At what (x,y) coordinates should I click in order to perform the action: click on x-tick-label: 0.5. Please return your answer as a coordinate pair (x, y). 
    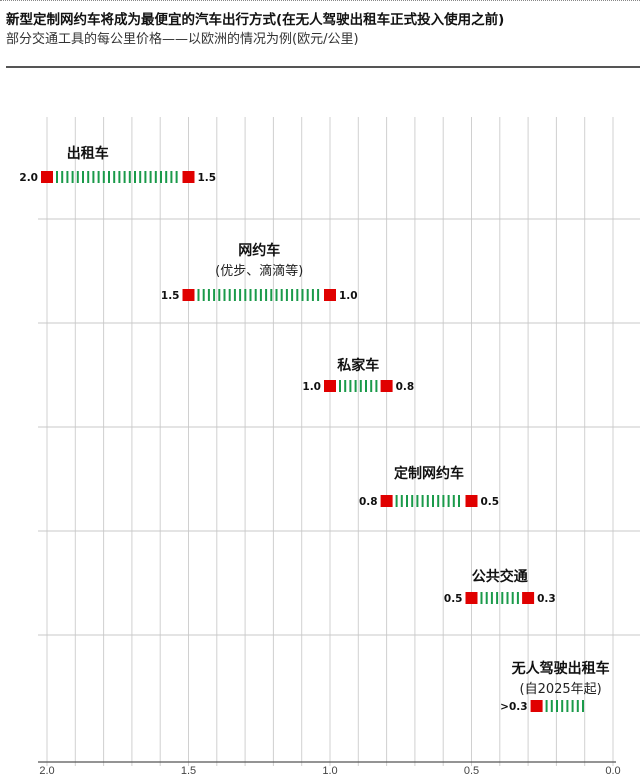
    Looking at the image, I should click on (471, 771).